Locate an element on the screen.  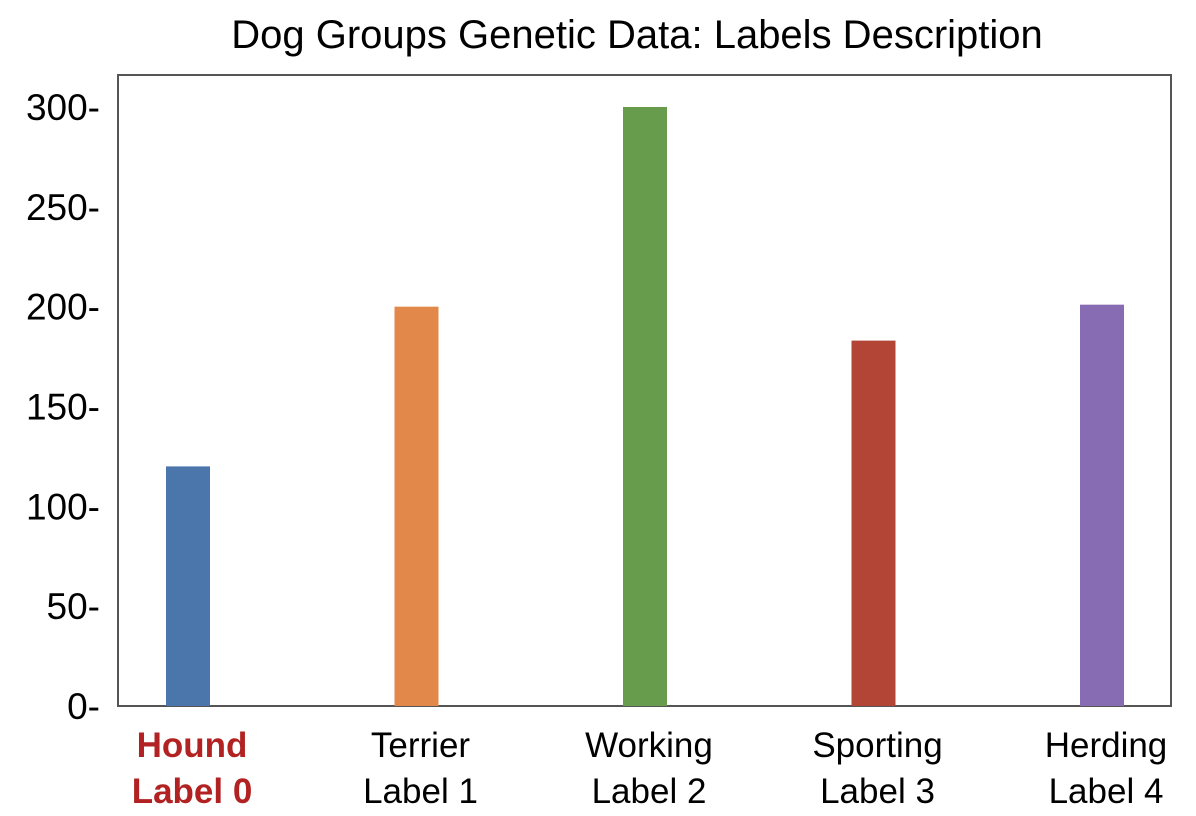
bar-sporting is located at coordinates (873, 523).